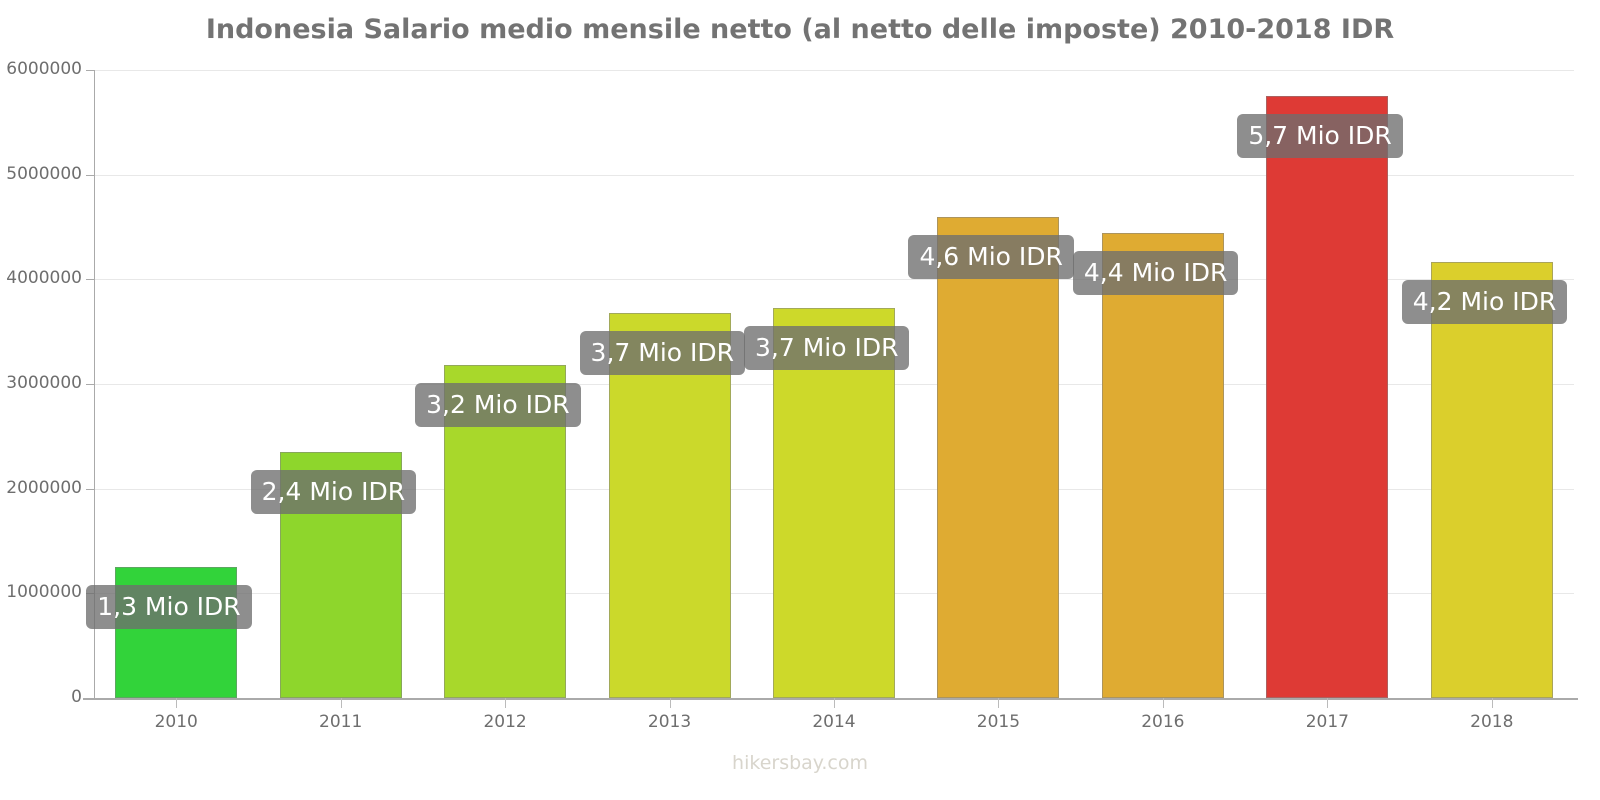 This screenshot has height=800, width=1600. Describe the element at coordinates (1163, 722) in the screenshot. I see `x-tick-label: 2016` at that location.